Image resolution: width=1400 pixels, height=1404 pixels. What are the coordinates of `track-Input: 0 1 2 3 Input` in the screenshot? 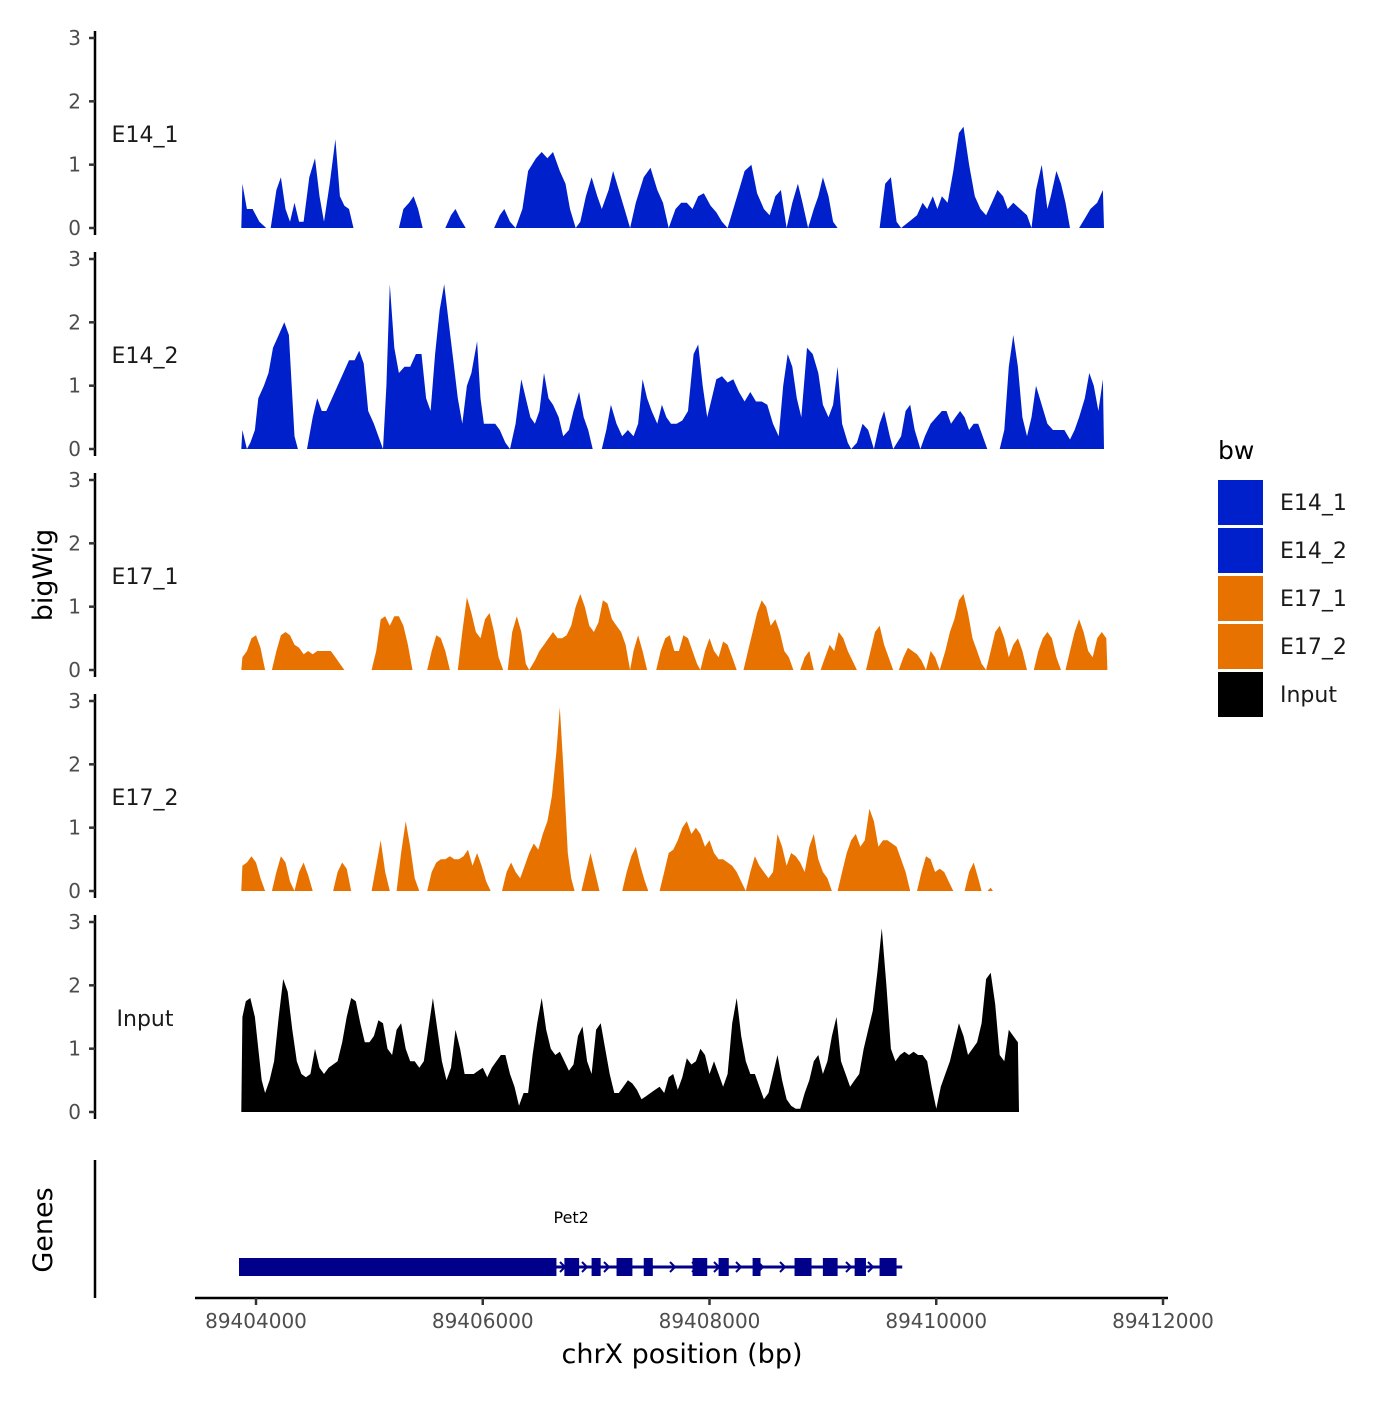 It's located at (544, 1017).